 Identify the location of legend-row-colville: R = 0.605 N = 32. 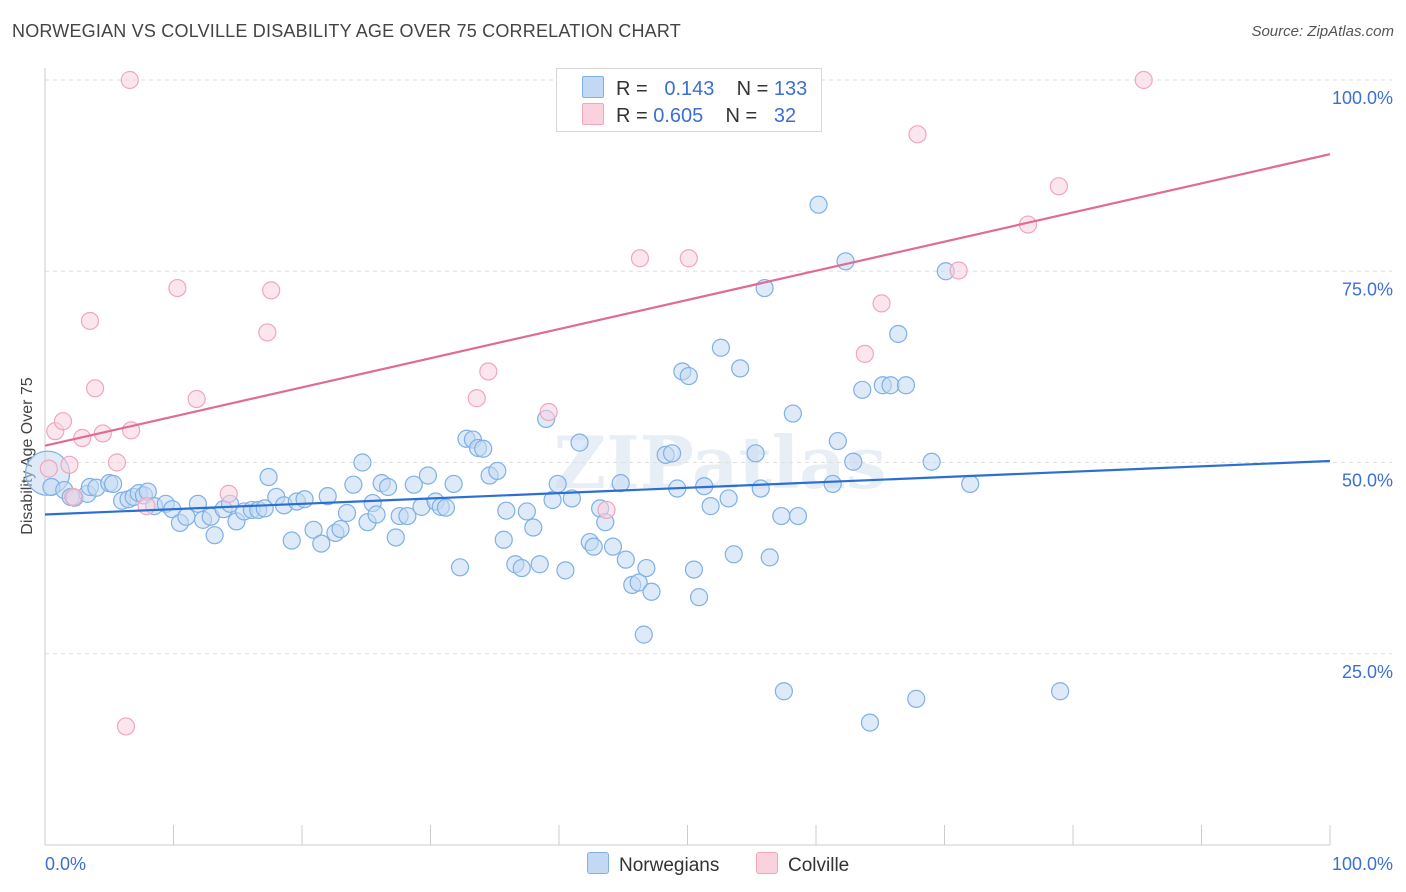
(689, 115).